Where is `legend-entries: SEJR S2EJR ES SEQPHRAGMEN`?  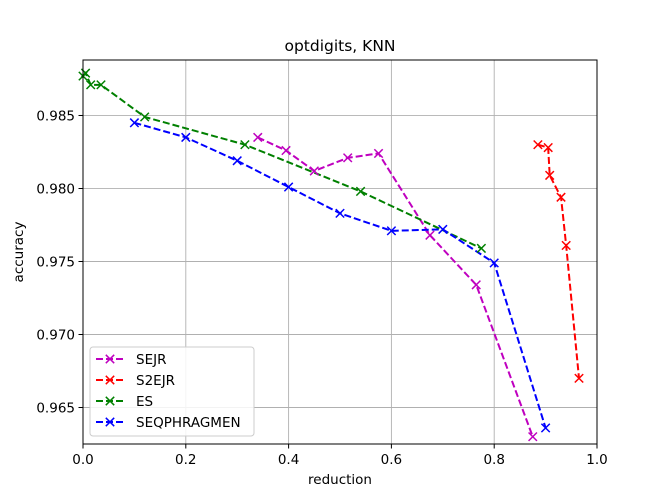
legend-entries: SEJR S2EJR ES SEQPHRAGMEN is located at coordinates (168, 391).